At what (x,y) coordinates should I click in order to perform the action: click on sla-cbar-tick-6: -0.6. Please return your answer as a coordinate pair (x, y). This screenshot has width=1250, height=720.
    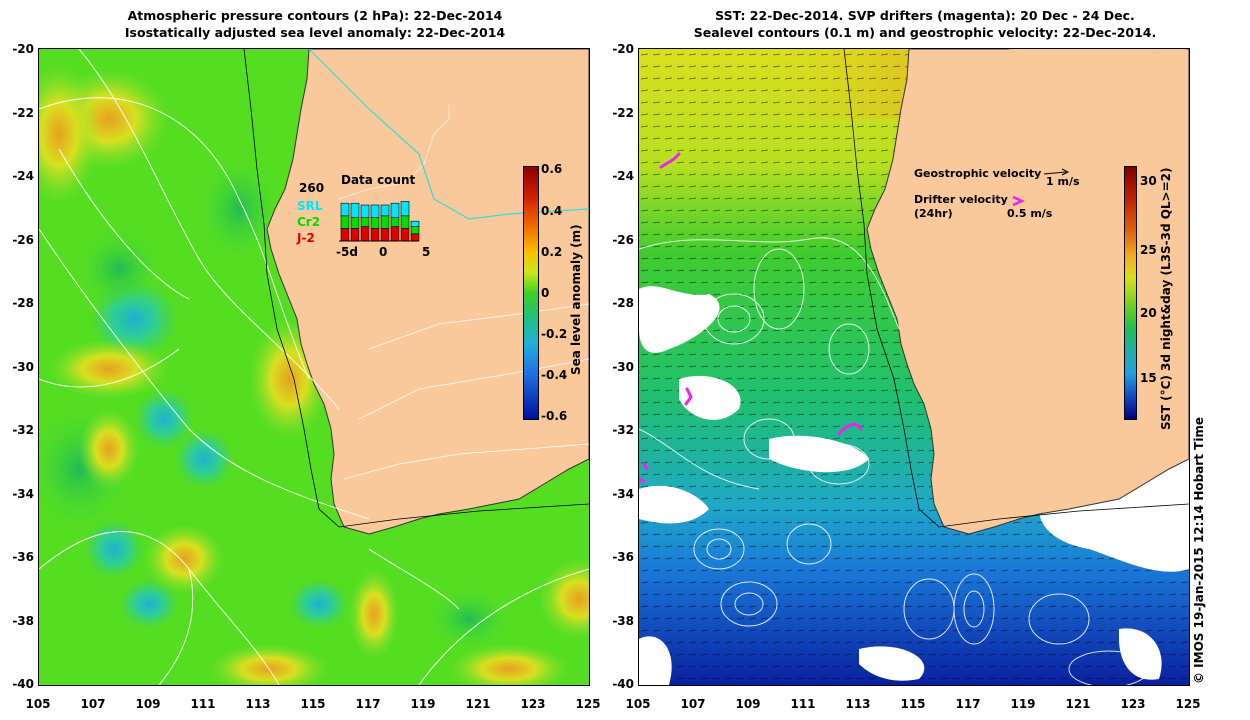
    Looking at the image, I should click on (554, 416).